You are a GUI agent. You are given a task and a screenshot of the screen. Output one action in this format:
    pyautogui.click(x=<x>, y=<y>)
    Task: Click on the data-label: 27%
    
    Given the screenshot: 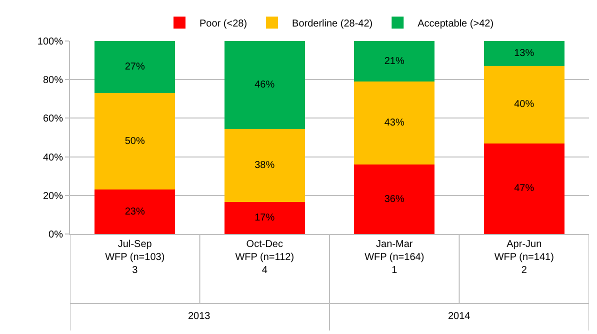 What is the action you would take?
    pyautogui.click(x=134, y=67)
    